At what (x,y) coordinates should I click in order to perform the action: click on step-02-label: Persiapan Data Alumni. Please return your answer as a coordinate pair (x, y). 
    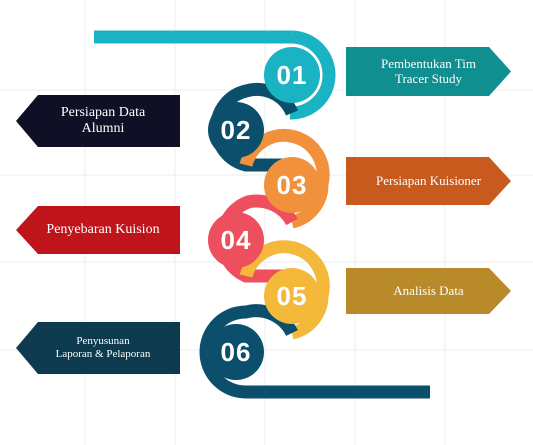
    Looking at the image, I should click on (103, 120).